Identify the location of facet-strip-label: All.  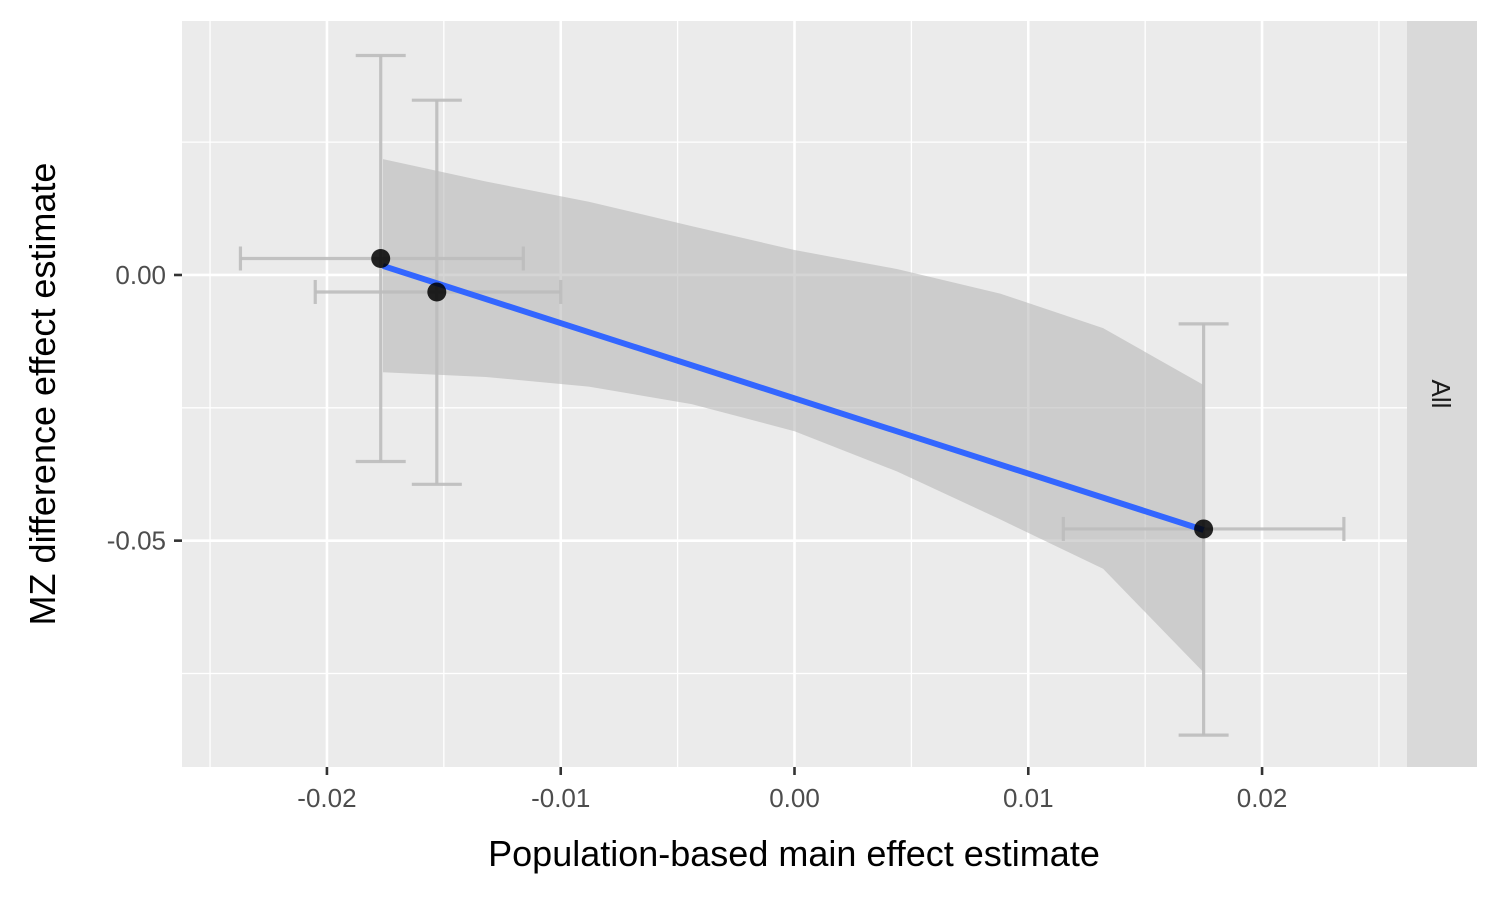
(1441, 394).